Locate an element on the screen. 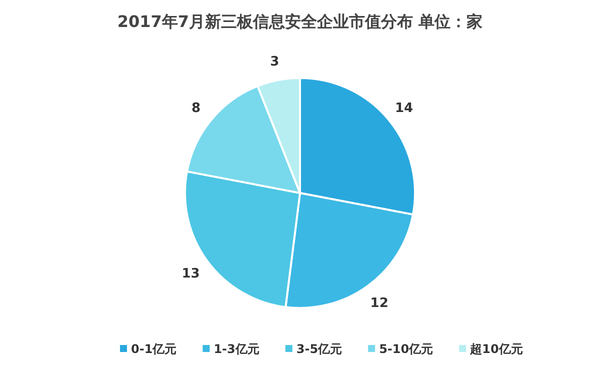 The height and width of the screenshot is (375, 600). title: 2017年7月新三板信息安全企业市值分布 单位：家 is located at coordinates (300, 21).